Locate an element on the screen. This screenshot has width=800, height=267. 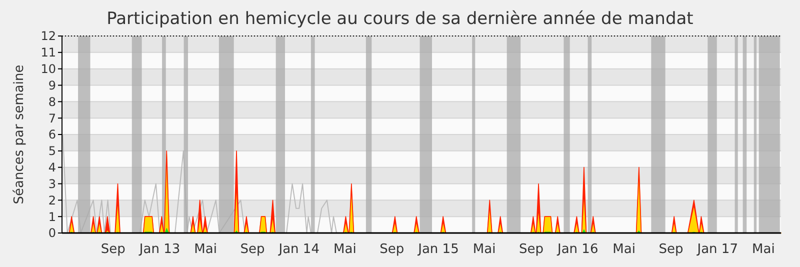
x-tick-label: Jan 14 is located at coordinates (299, 249).